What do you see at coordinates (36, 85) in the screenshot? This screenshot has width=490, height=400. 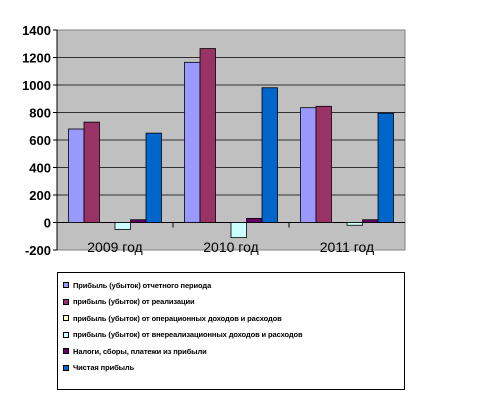 I see `y-tick-label: 1000` at bounding box center [36, 85].